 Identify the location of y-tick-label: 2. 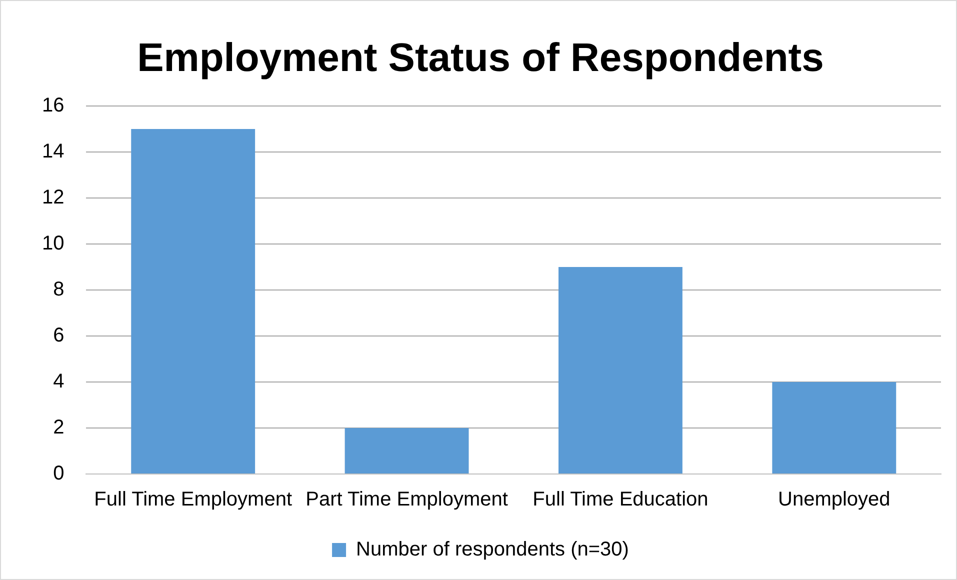
(58, 427).